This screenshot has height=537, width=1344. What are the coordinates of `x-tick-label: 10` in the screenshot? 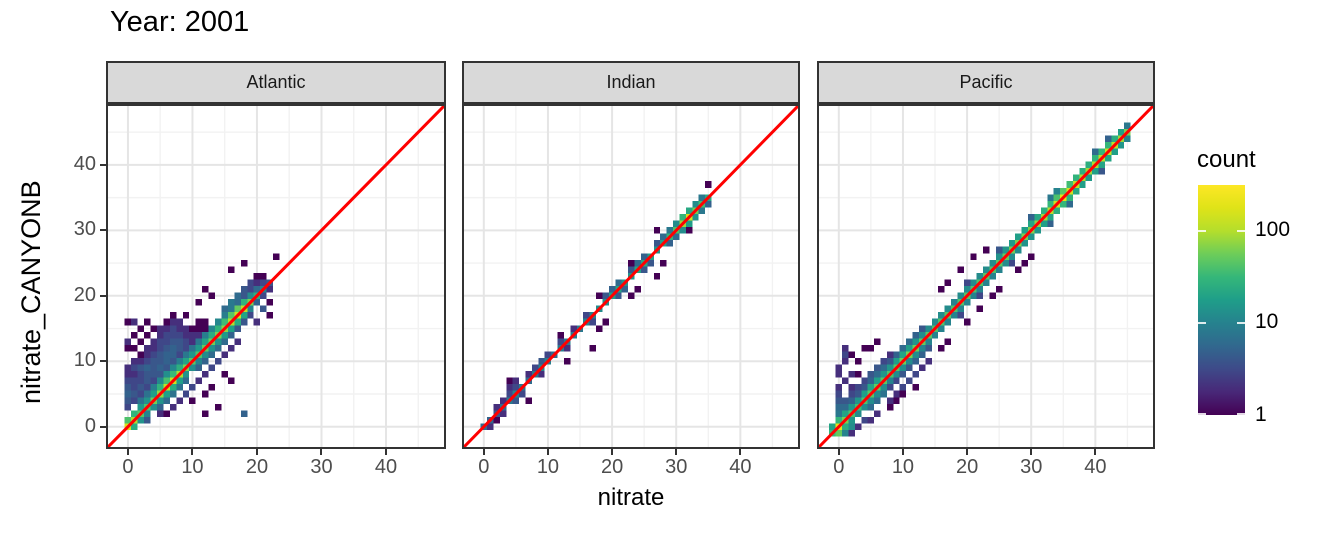 It's located at (192, 467).